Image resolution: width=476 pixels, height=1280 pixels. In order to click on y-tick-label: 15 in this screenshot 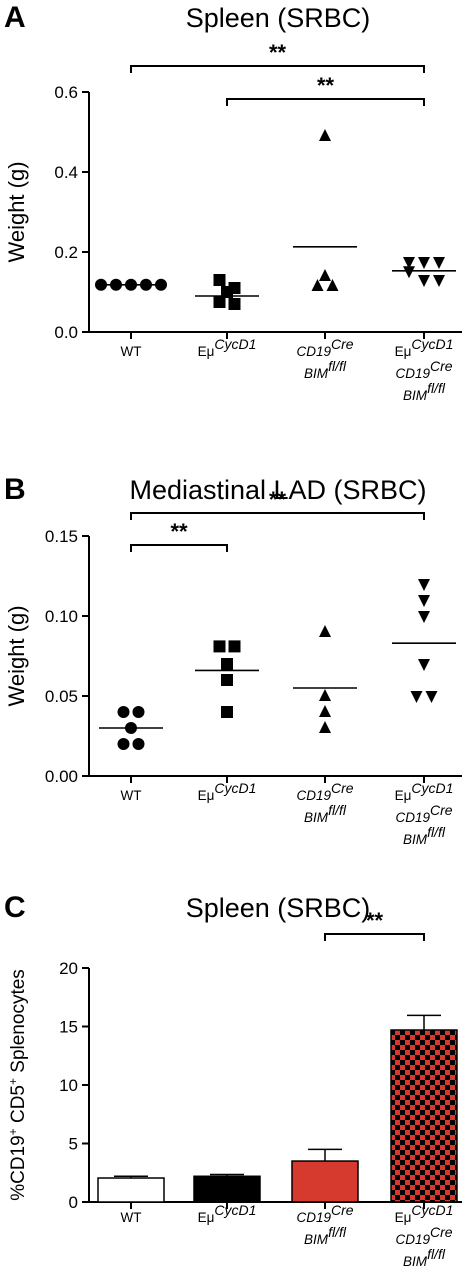, I will do `click(68, 1027)`.